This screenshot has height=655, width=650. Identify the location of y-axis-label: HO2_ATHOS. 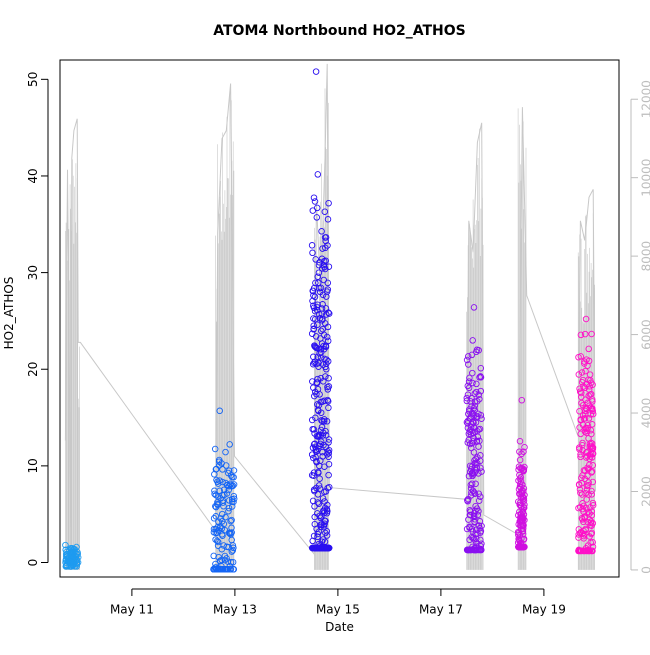
(9, 313).